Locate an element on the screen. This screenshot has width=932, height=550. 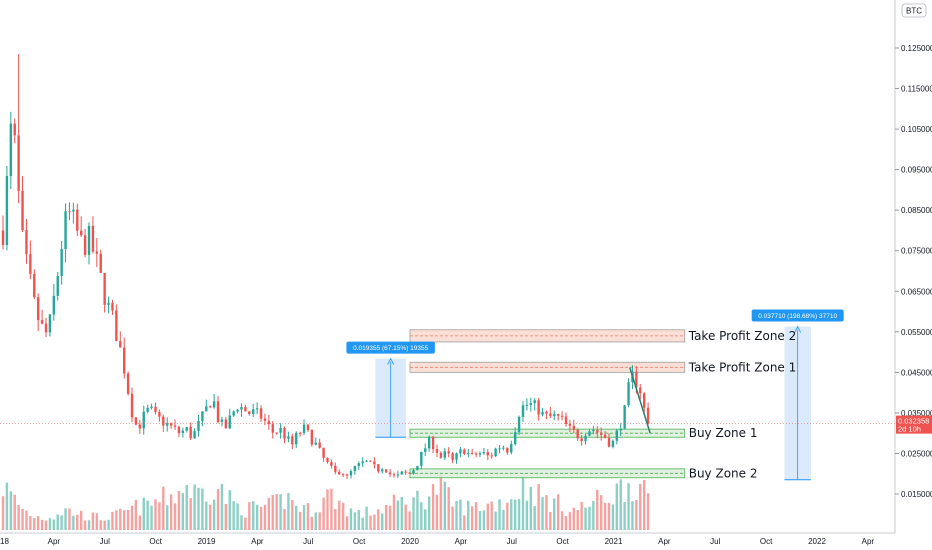
currency-badge-label: BTC is located at coordinates (914, 11).